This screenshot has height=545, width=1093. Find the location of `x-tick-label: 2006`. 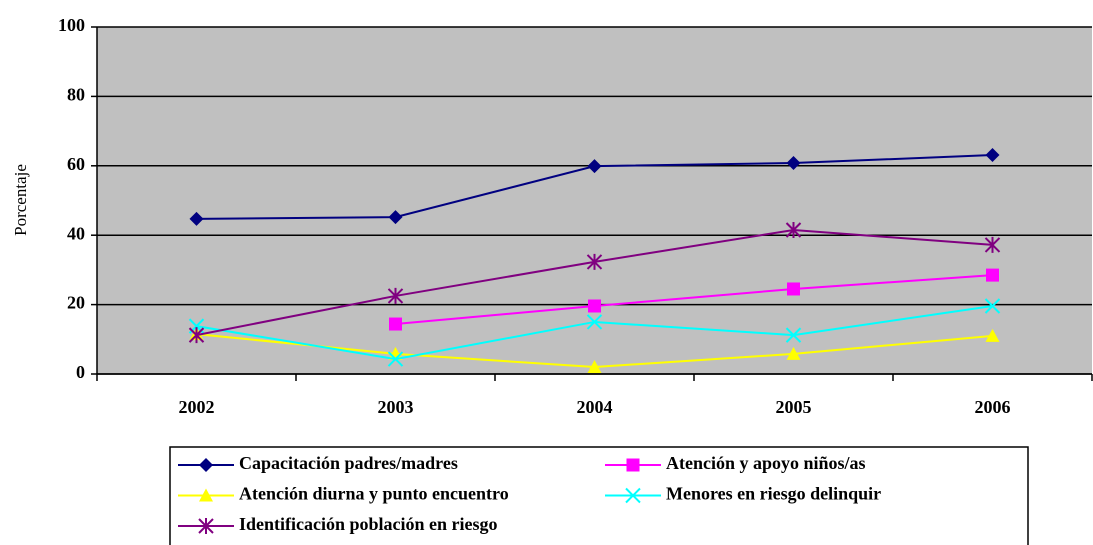

x-tick-label: 2006 is located at coordinates (993, 407).